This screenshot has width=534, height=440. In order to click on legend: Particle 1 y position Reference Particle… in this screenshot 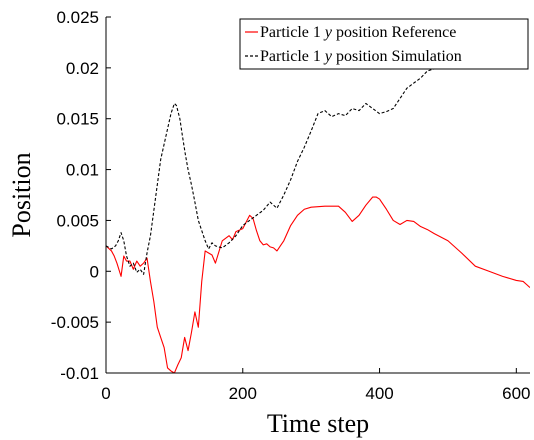, I will do `click(384, 44)`.